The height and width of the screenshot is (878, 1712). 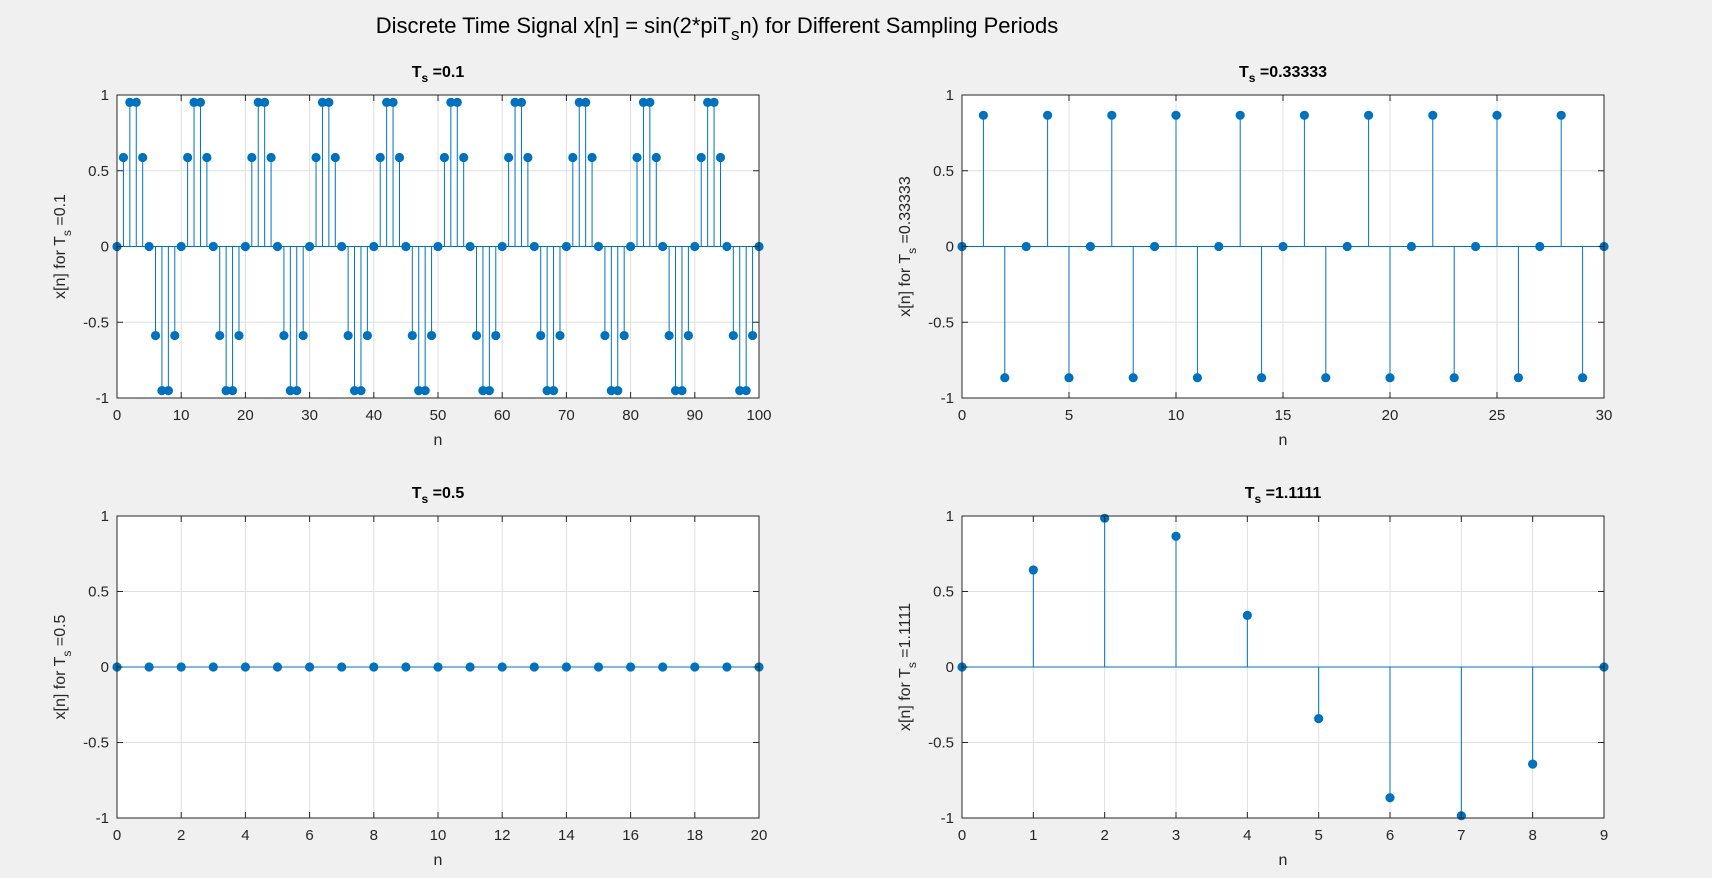 I want to click on subplot-title: Ts =0.5, so click(x=438, y=495).